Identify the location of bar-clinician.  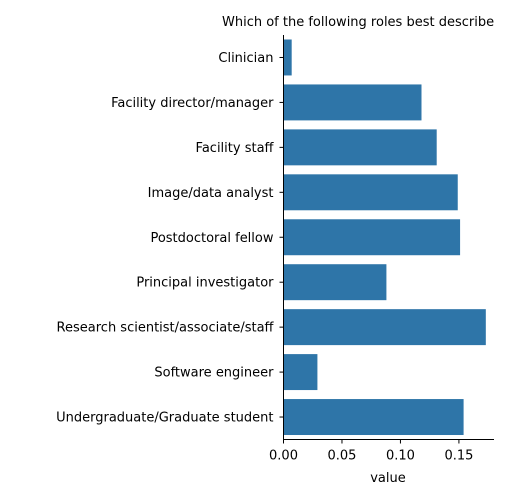
(287, 57).